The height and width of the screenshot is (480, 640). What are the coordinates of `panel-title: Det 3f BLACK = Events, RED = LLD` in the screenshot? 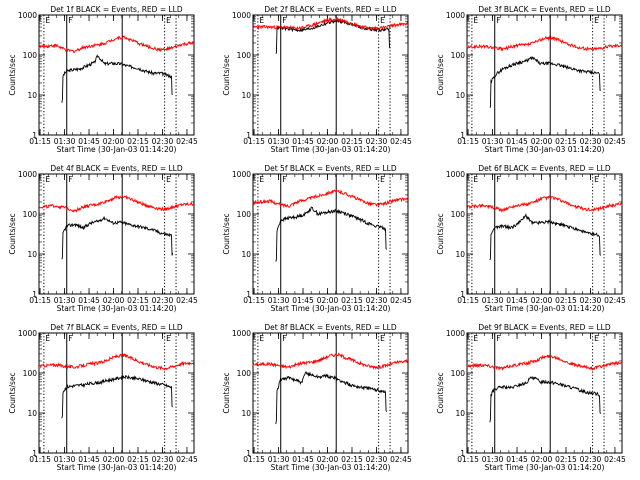 It's located at (544, 9).